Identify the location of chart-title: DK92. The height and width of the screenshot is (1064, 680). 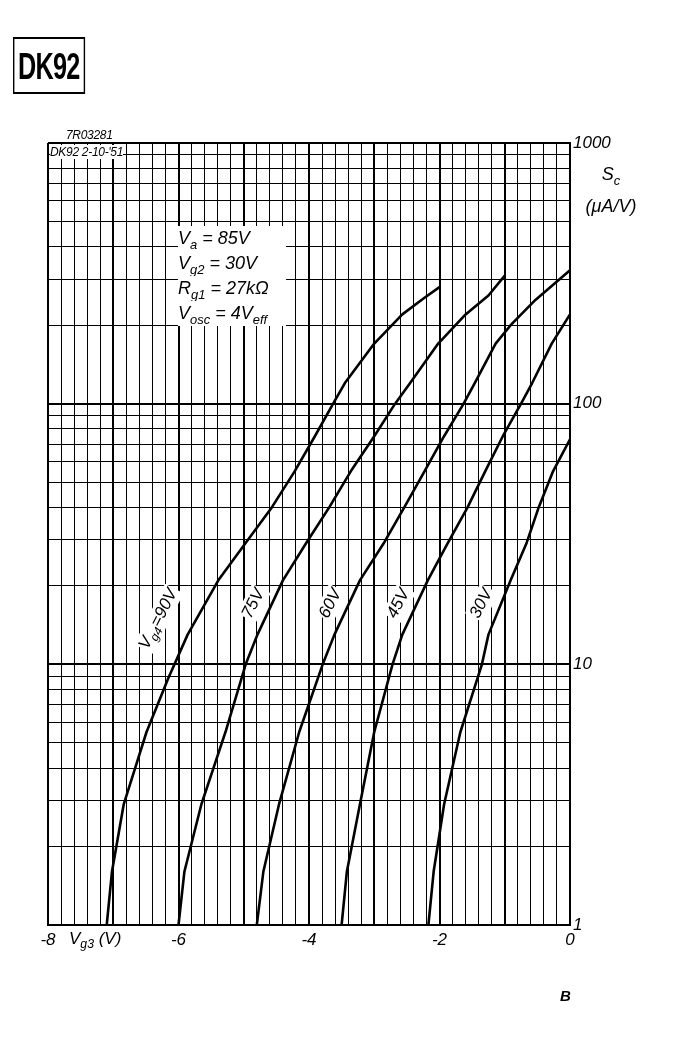
(49, 66).